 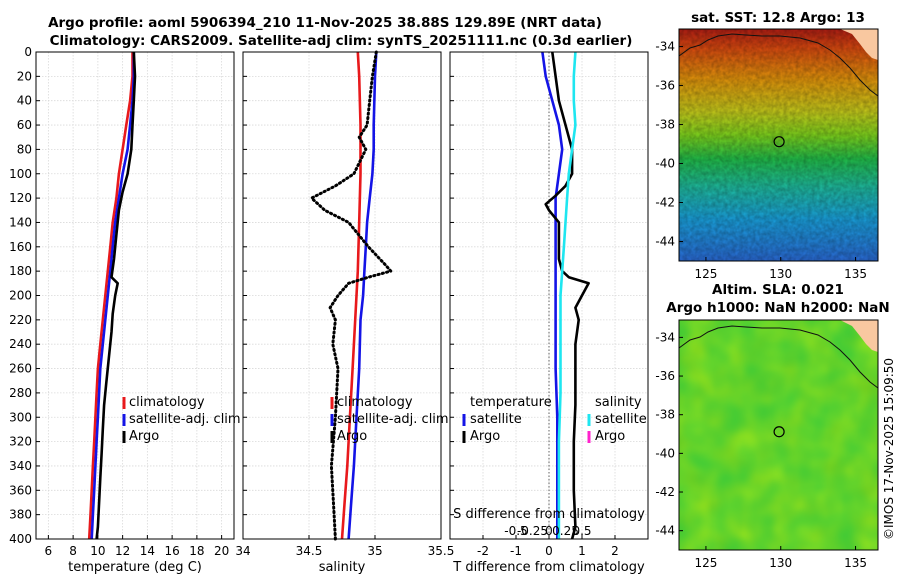 What do you see at coordinates (185, 419) in the screenshot?
I see `legend-label-satellite: satellite-adj. clim` at bounding box center [185, 419].